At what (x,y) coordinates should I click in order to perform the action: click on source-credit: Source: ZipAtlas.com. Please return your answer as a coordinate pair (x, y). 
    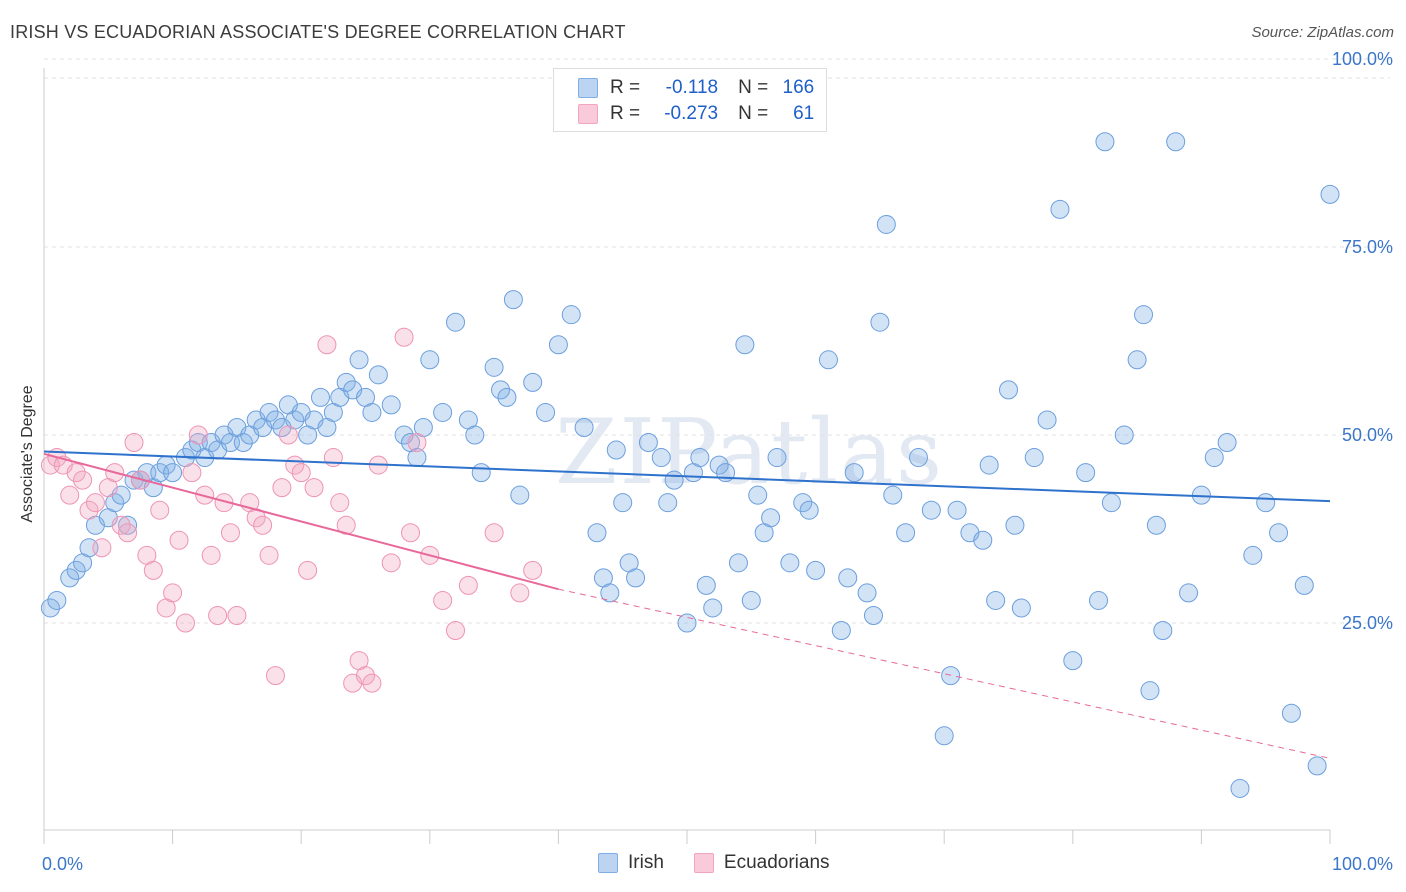
    Looking at the image, I should click on (1322, 32).